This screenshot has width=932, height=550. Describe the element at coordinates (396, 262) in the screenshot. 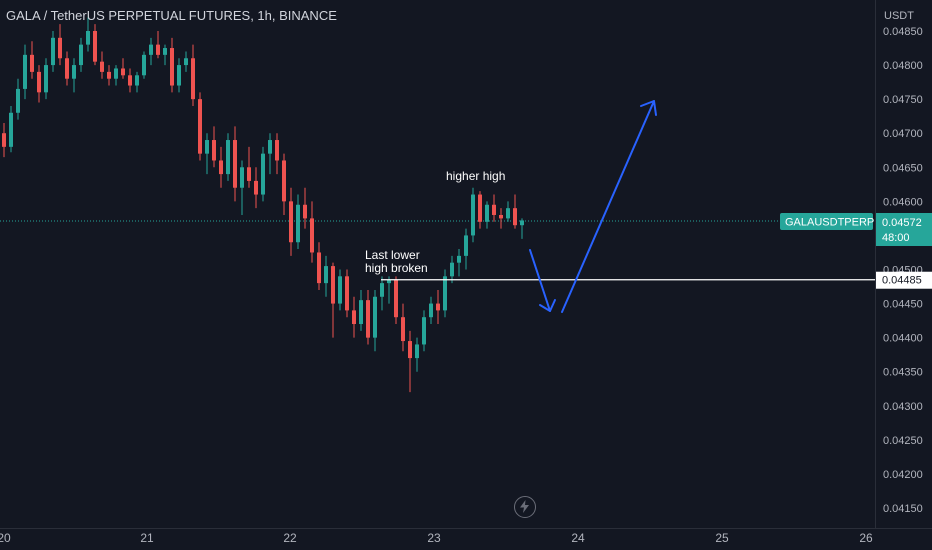

I see `annotation-last-lower-high: Last lower high broken` at that location.